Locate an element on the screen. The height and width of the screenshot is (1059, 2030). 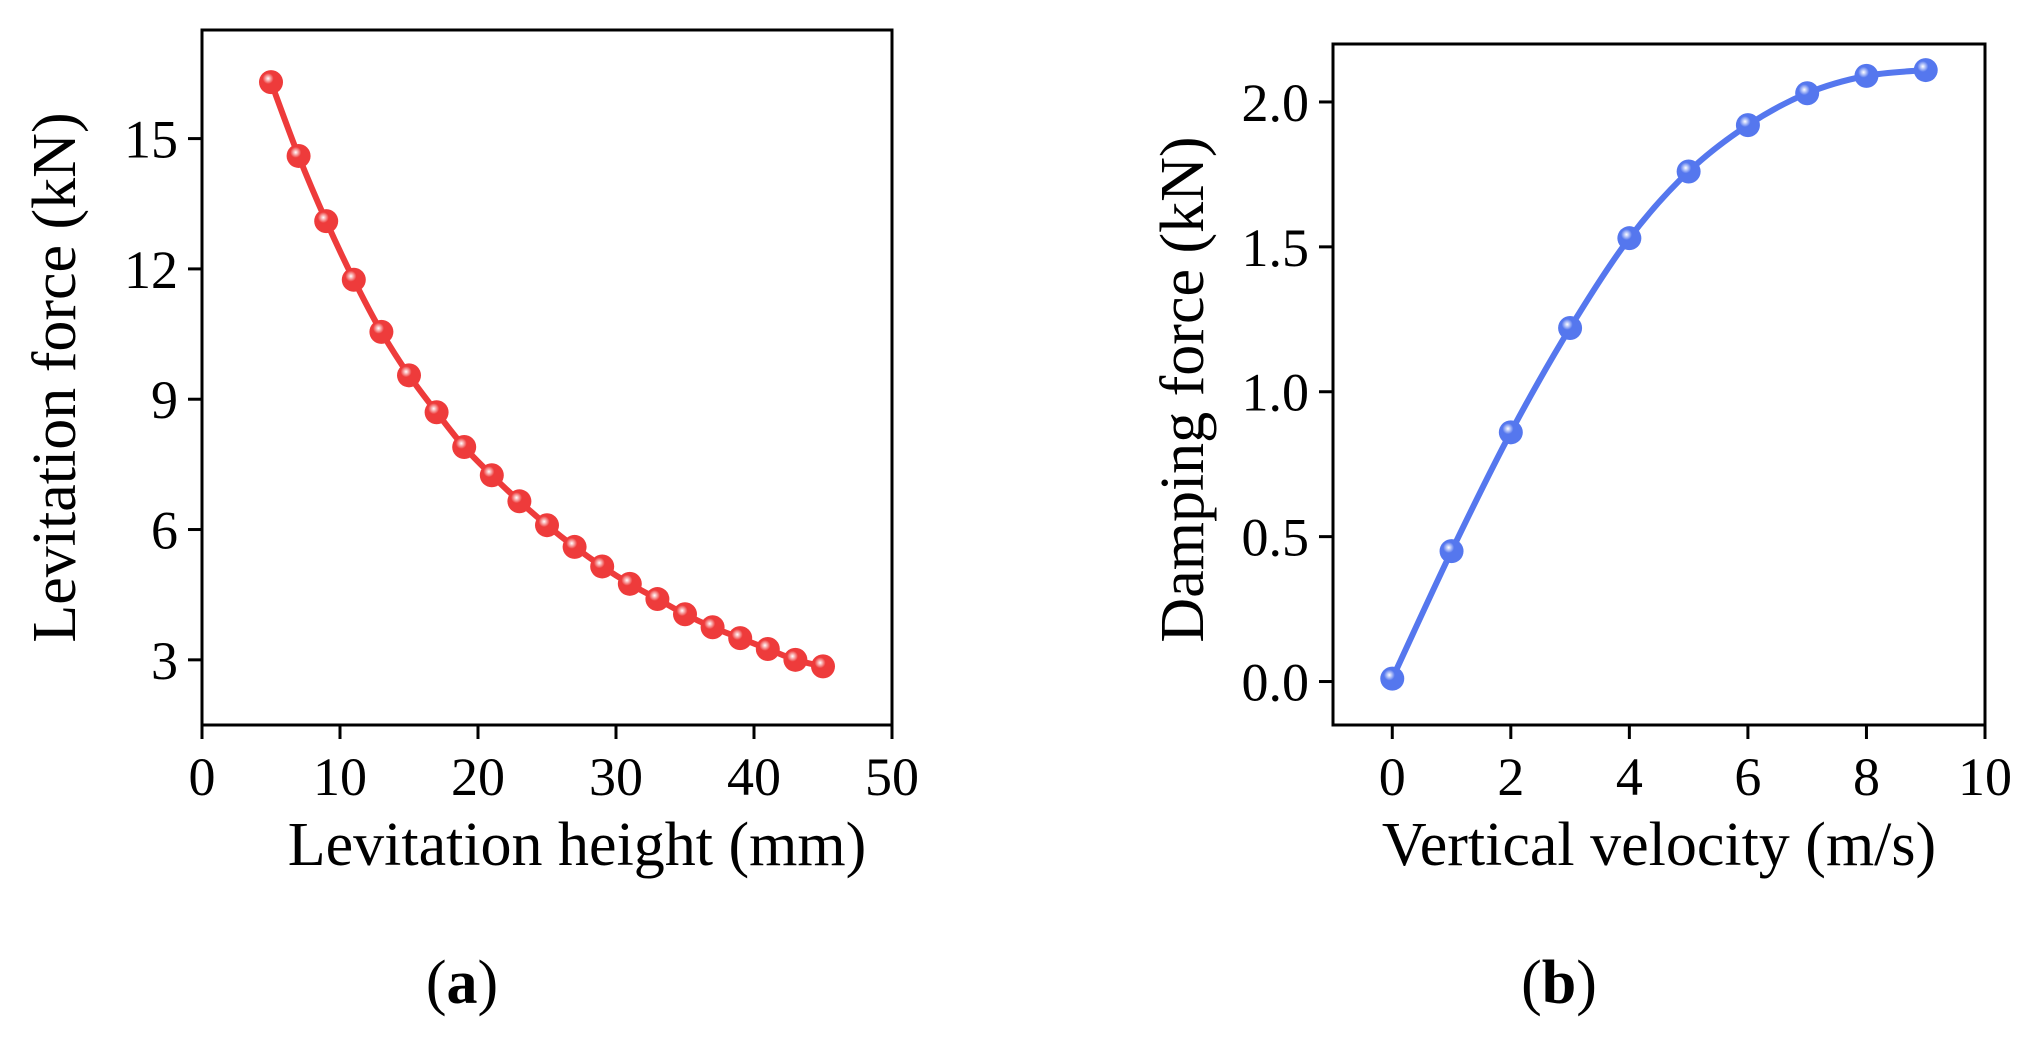
b-x-tick-label: 8 is located at coordinates (1866, 777).